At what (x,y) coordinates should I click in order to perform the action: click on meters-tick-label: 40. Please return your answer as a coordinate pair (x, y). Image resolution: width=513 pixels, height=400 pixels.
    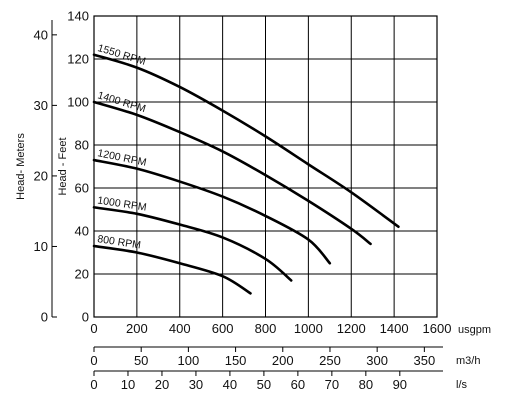
    Looking at the image, I should click on (41, 34).